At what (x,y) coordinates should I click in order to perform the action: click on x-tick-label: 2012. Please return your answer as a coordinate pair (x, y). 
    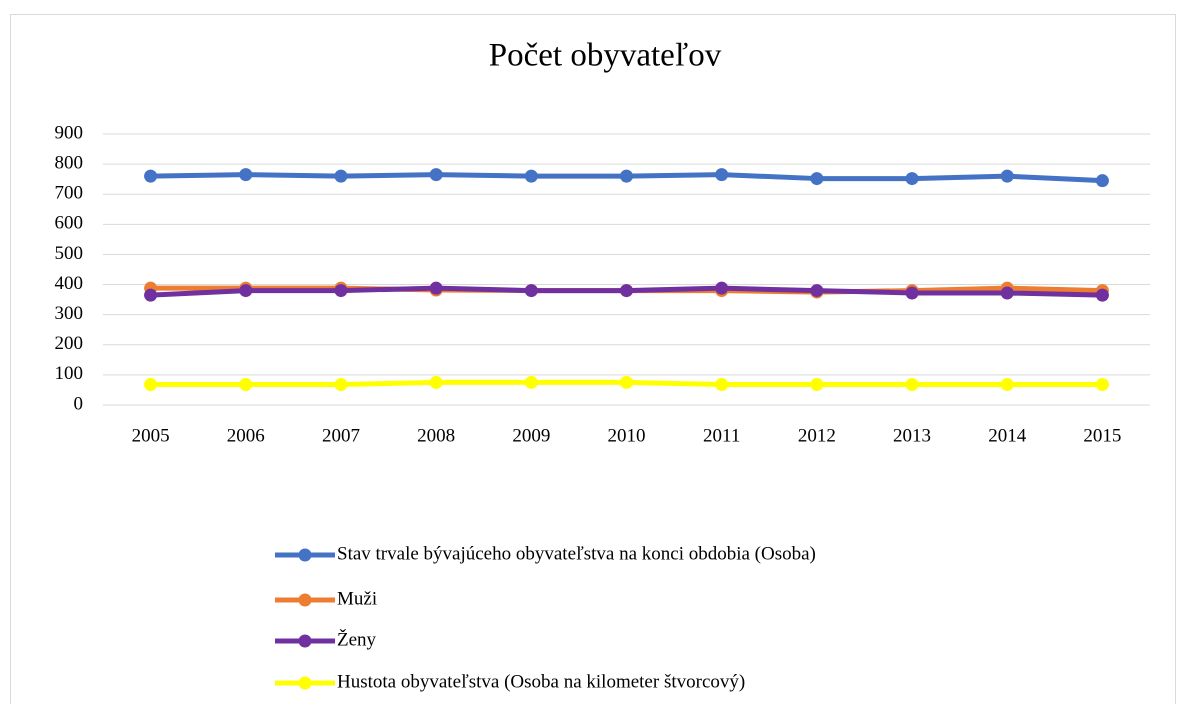
    Looking at the image, I should click on (817, 435).